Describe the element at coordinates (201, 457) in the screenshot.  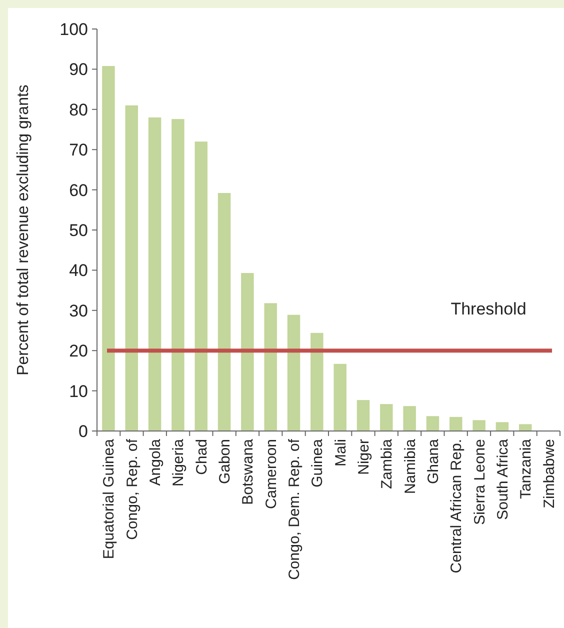
I see `x-tick-label: Chad` at that location.